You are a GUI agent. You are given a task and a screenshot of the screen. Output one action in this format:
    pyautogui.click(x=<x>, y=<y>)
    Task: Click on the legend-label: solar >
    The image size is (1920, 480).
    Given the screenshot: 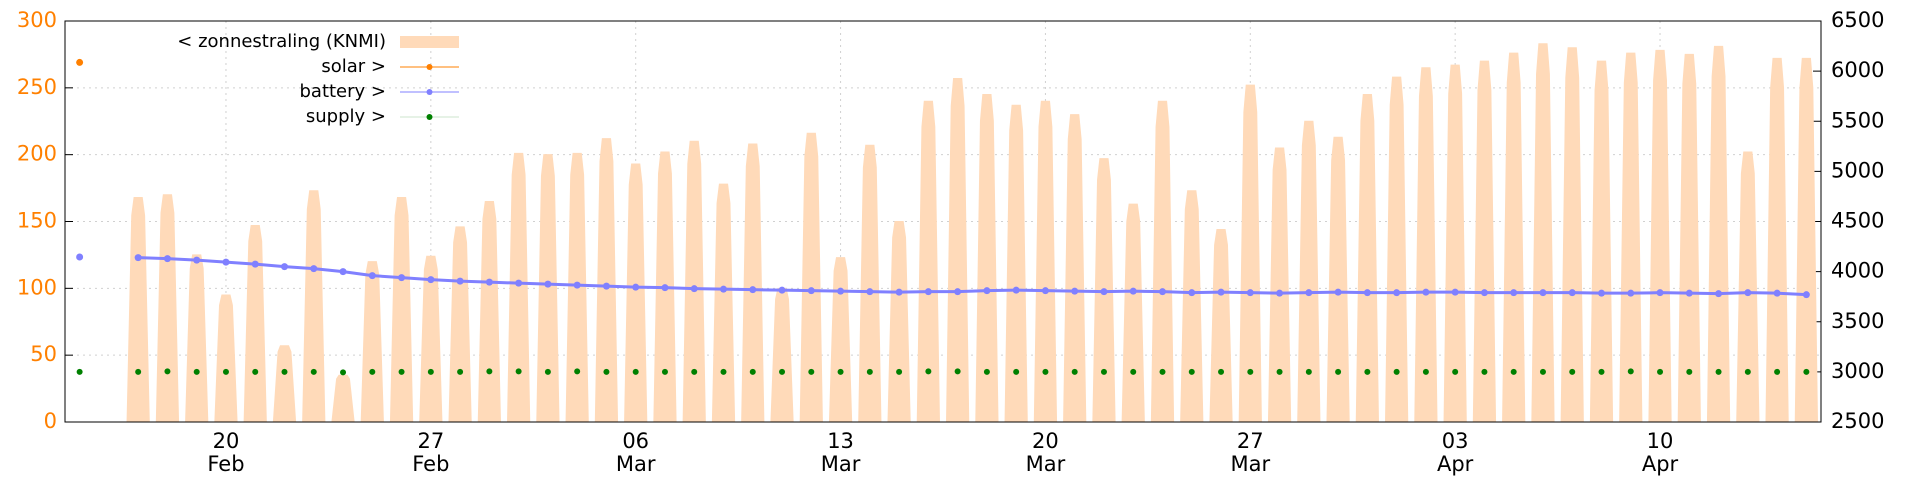 What is the action you would take?
    pyautogui.click(x=353, y=66)
    